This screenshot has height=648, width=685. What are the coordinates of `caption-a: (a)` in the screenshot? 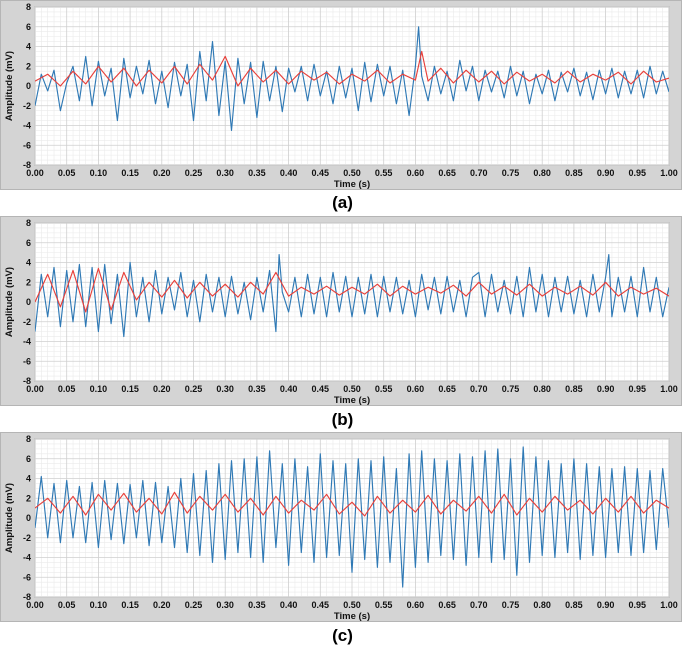 It's located at (342, 202).